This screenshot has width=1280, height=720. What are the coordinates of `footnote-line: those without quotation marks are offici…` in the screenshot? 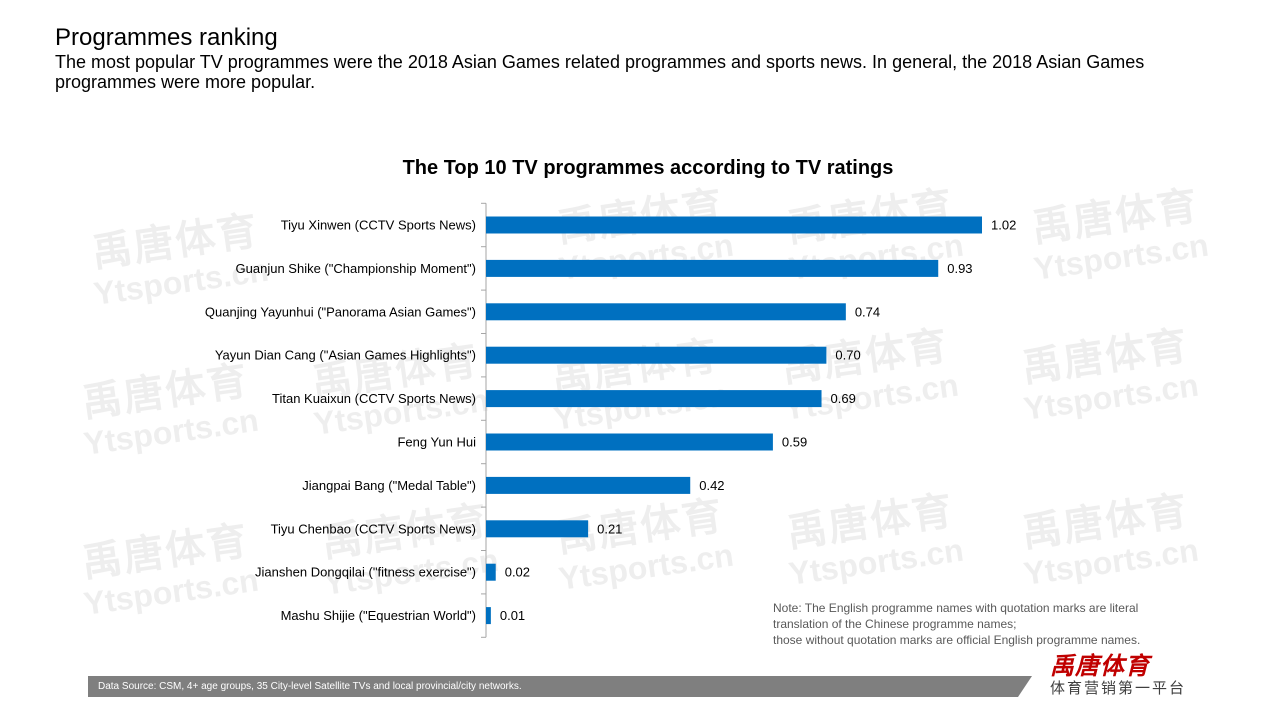 It's located at (957, 640).